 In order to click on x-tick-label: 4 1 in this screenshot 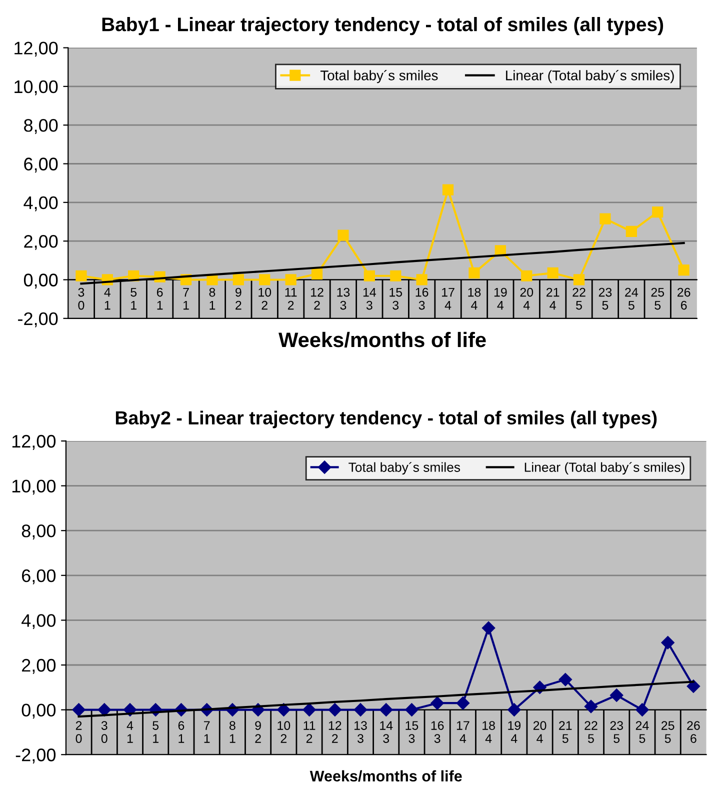, I will do `click(130, 732)`.